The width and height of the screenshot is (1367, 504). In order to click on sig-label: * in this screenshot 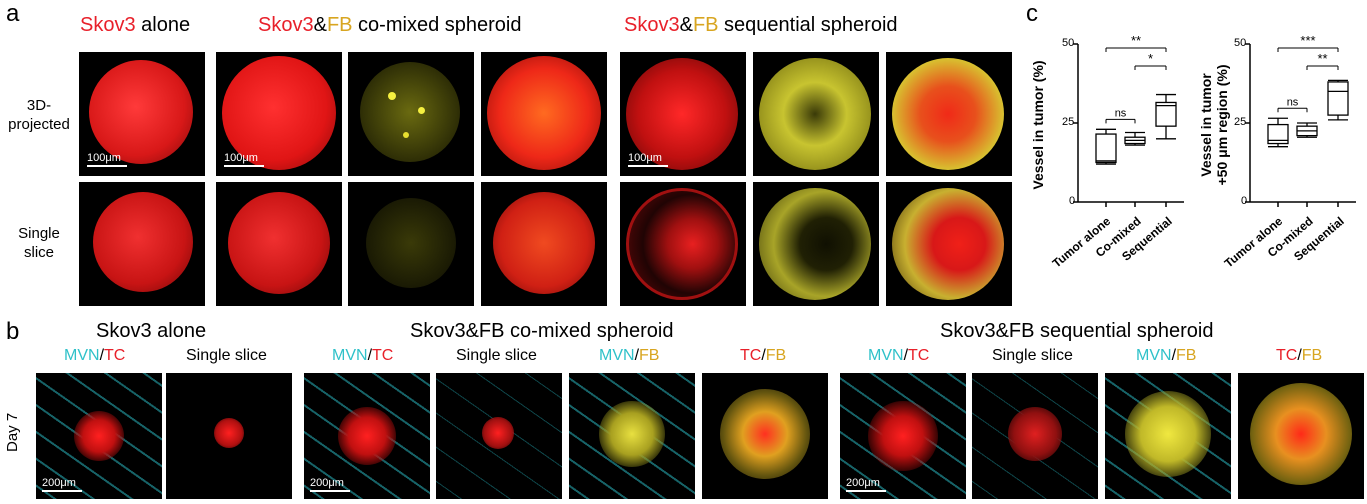, I will do `click(1150, 58)`.